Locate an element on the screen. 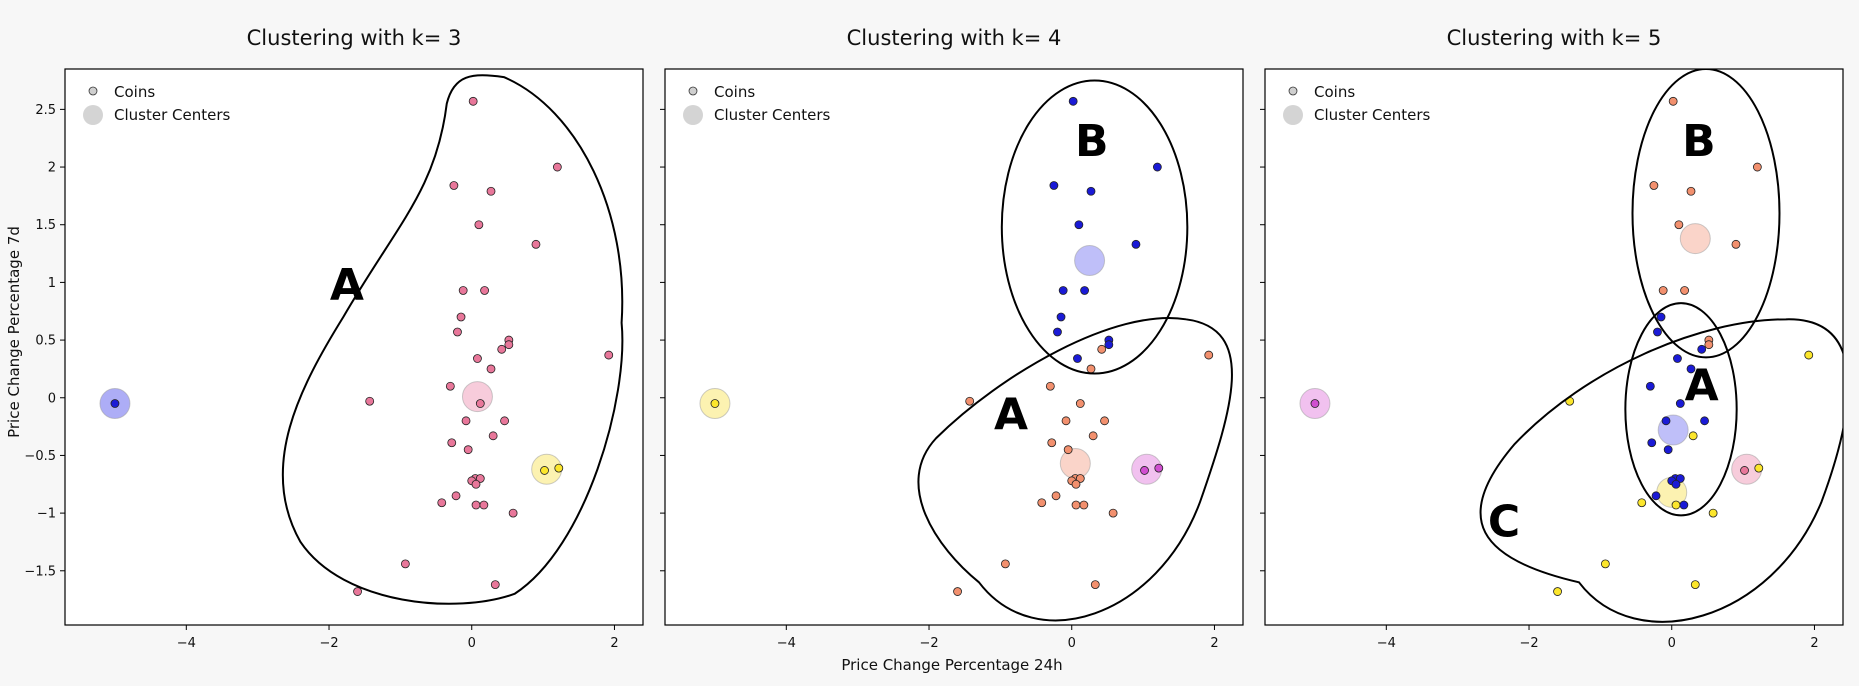 This screenshot has width=1859, height=686. legend: Coins Cluster Centers is located at coordinates (756, 104).